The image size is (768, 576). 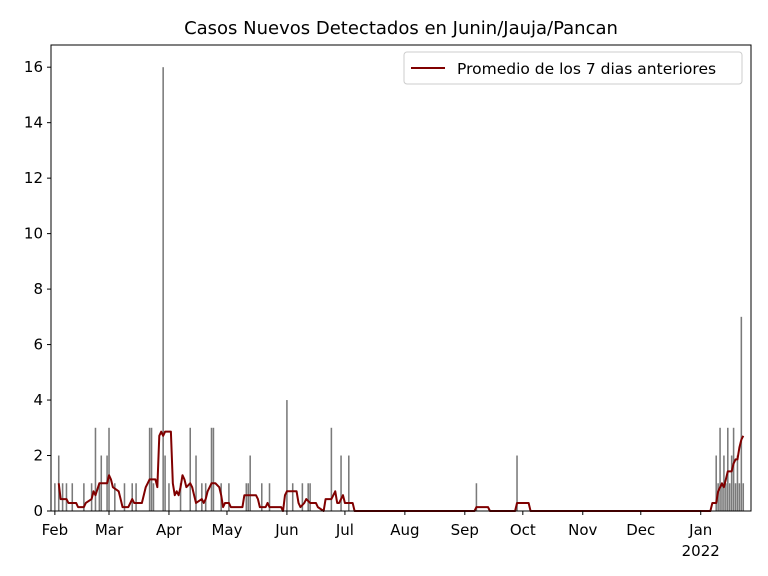 I want to click on legend-box, so click(x=573, y=68).